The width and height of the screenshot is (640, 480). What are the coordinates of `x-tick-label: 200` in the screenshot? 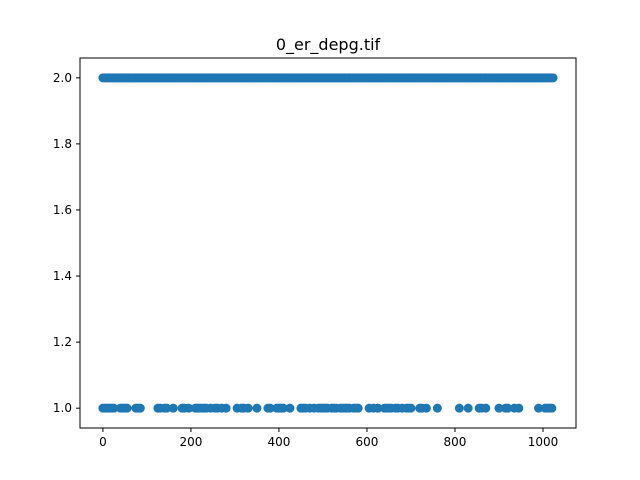 It's located at (190, 442).